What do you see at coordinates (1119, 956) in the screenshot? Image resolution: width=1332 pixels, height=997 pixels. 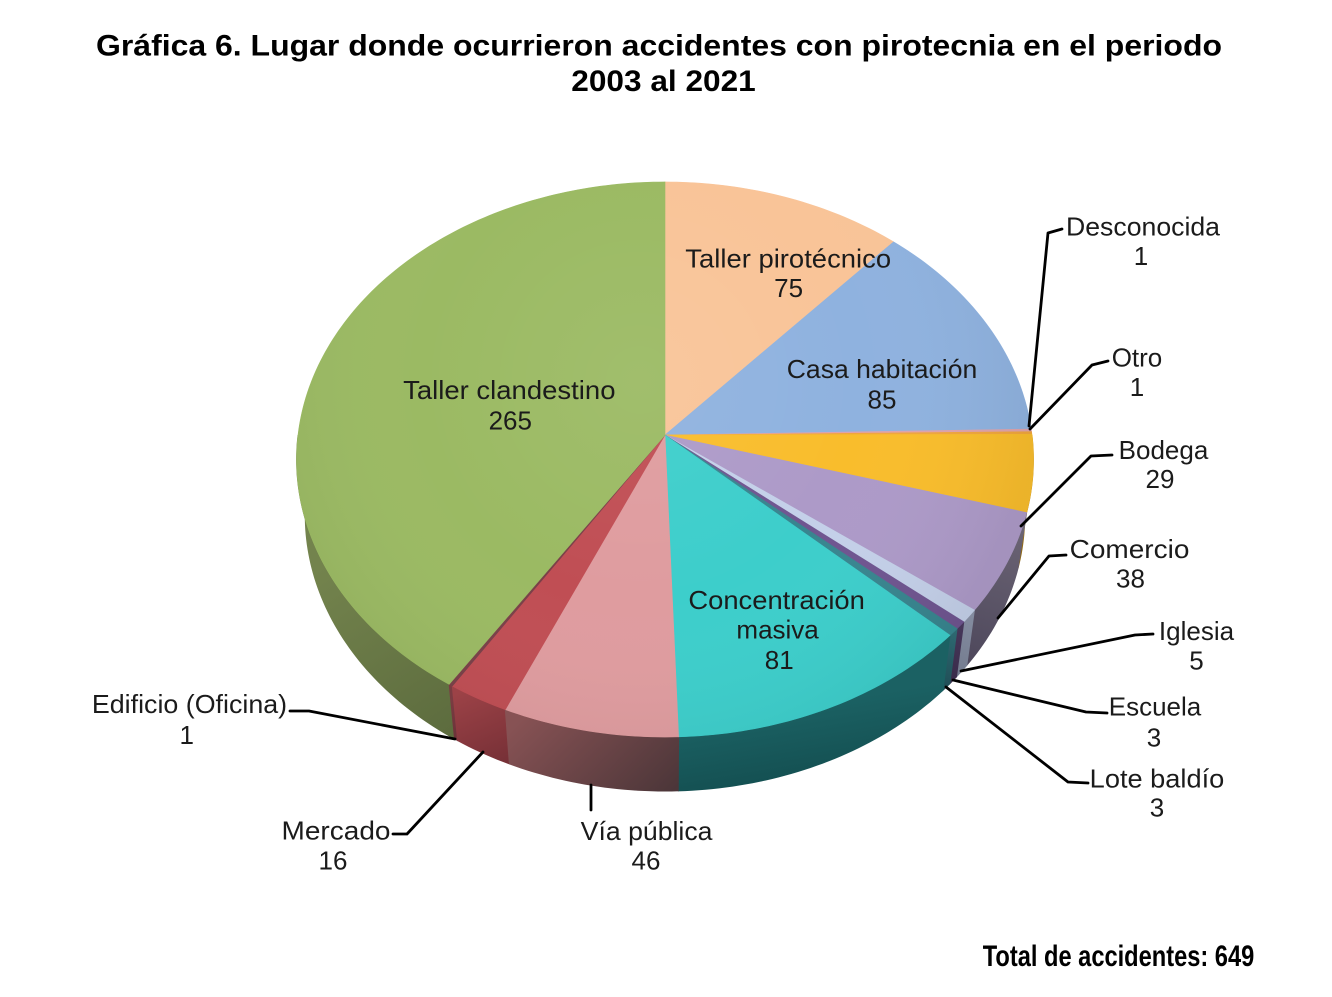 I see `svg-text: Total de accidentes: 649` at bounding box center [1119, 956].